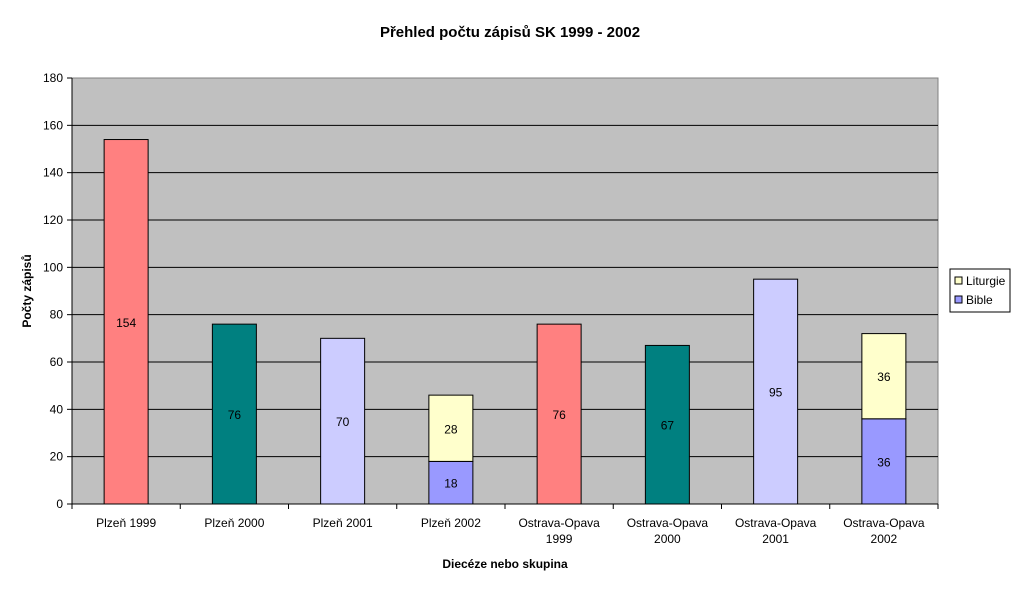 The height and width of the screenshot is (591, 1020). What do you see at coordinates (668, 531) in the screenshot?
I see `x-tick-label: Ostrava-Opava 2000` at bounding box center [668, 531].